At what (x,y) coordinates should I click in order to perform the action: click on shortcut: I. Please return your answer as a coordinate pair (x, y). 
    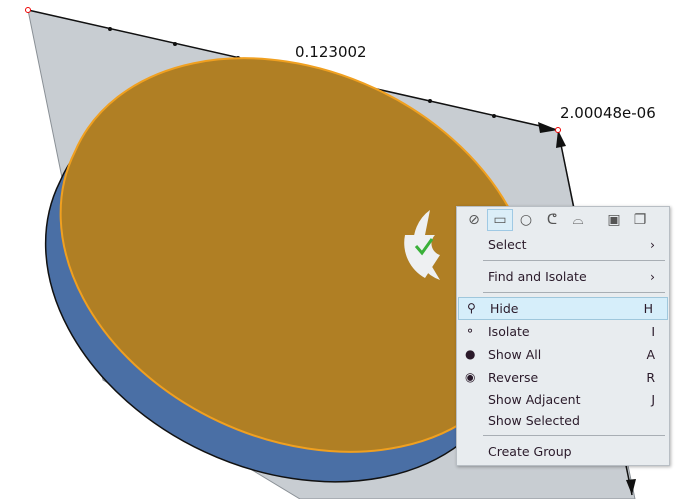
    Looking at the image, I should click on (653, 331).